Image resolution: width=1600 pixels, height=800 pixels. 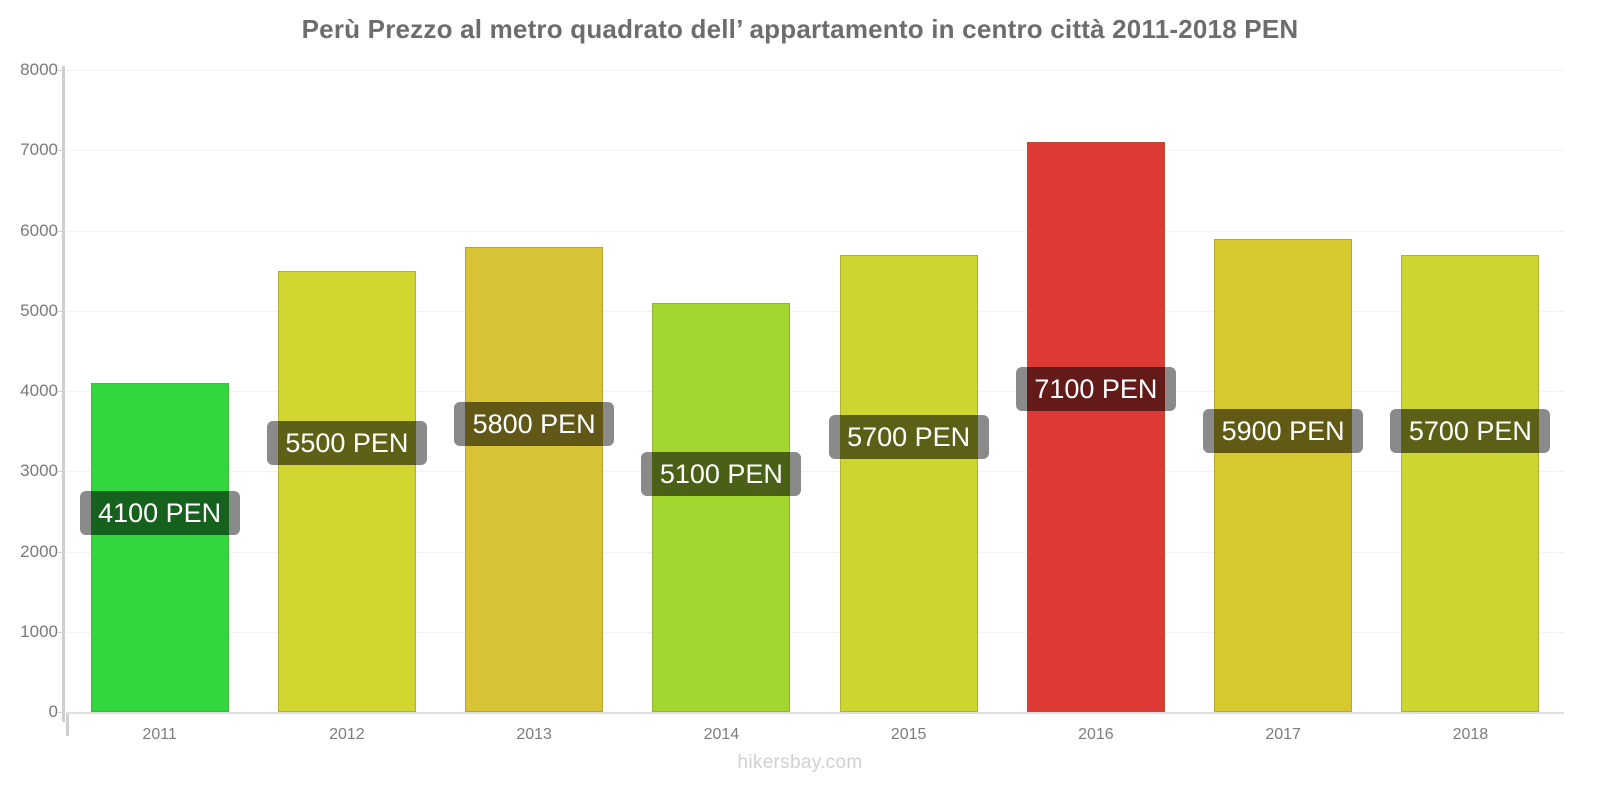 I want to click on value-label-text: 5500 PEN, so click(x=347, y=443).